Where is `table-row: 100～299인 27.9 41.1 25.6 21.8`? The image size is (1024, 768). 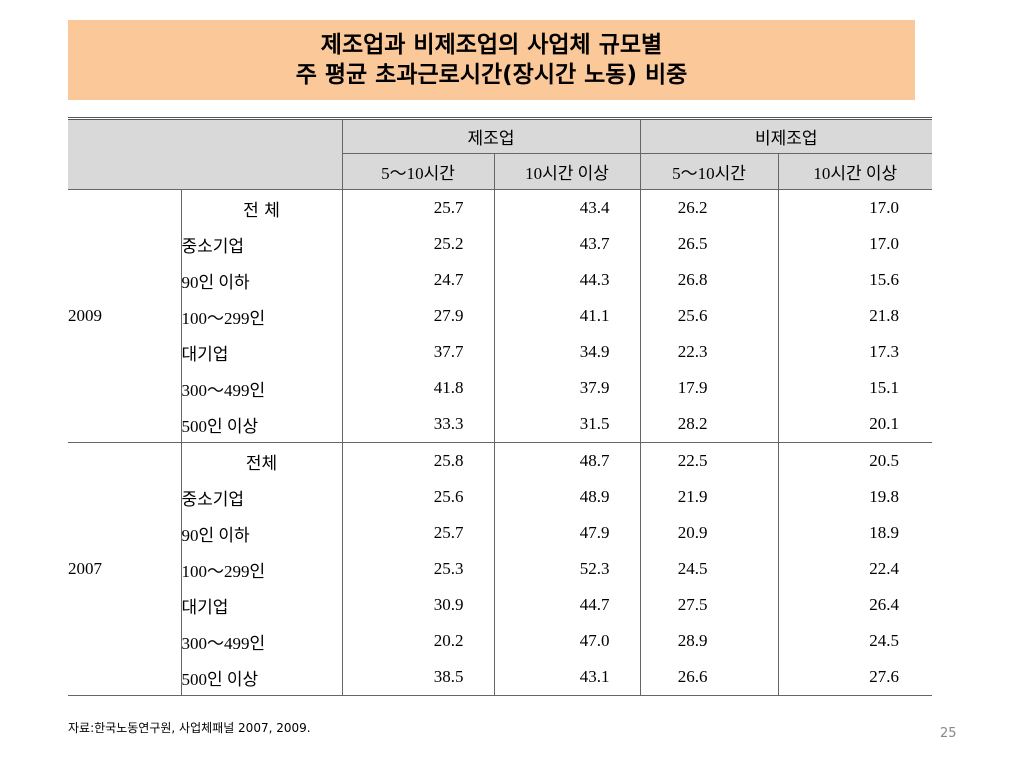 table-row: 100～299인 27.9 41.1 25.6 21.8 is located at coordinates (500, 316).